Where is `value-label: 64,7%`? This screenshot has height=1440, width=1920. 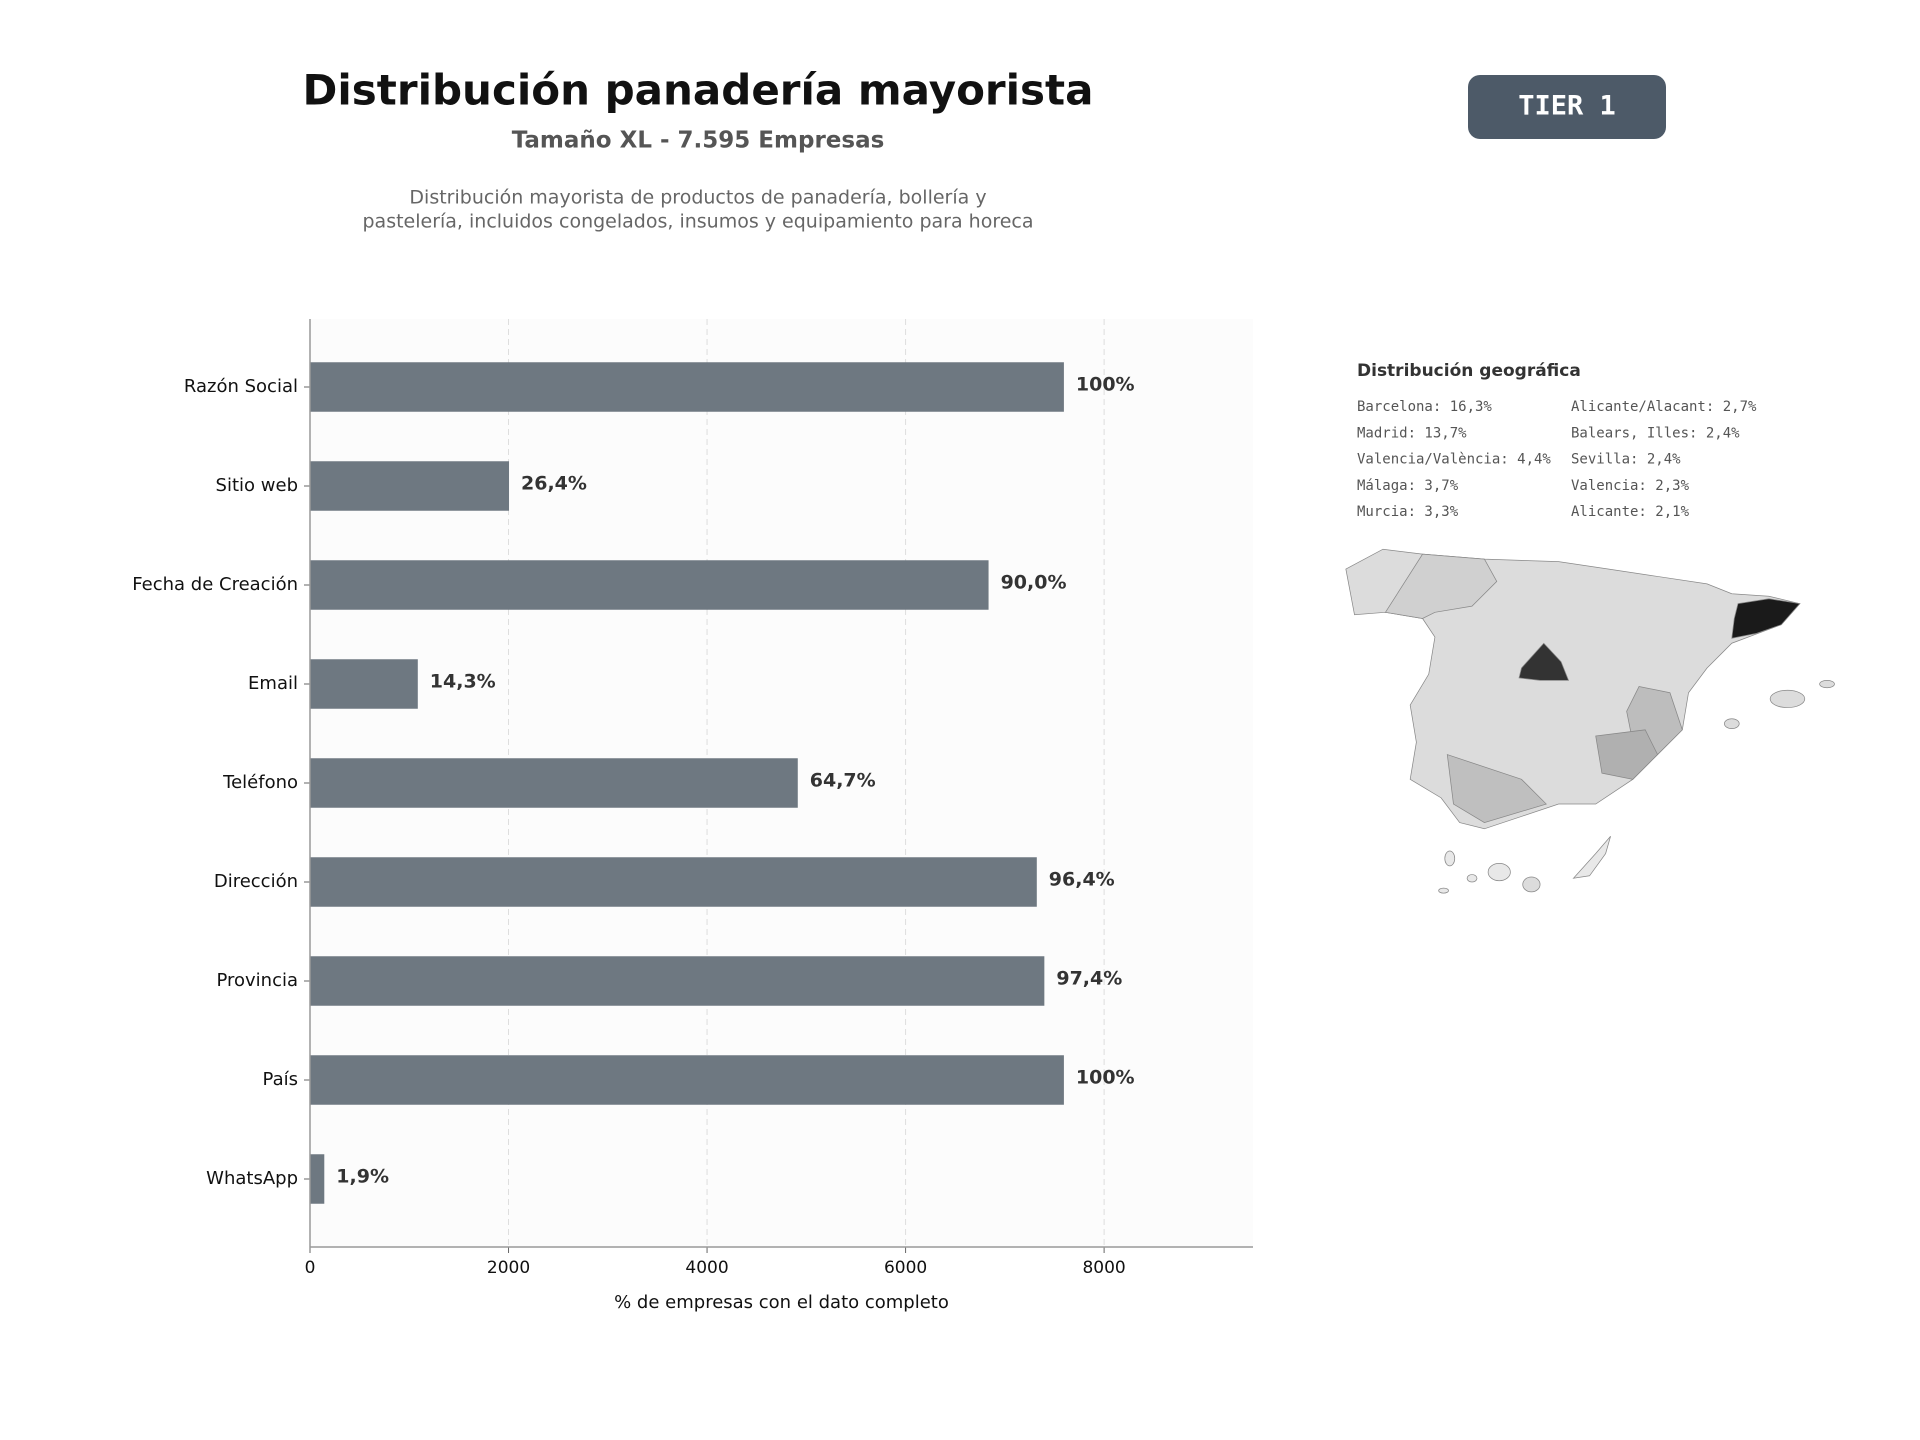 value-label: 64,7% is located at coordinates (843, 781).